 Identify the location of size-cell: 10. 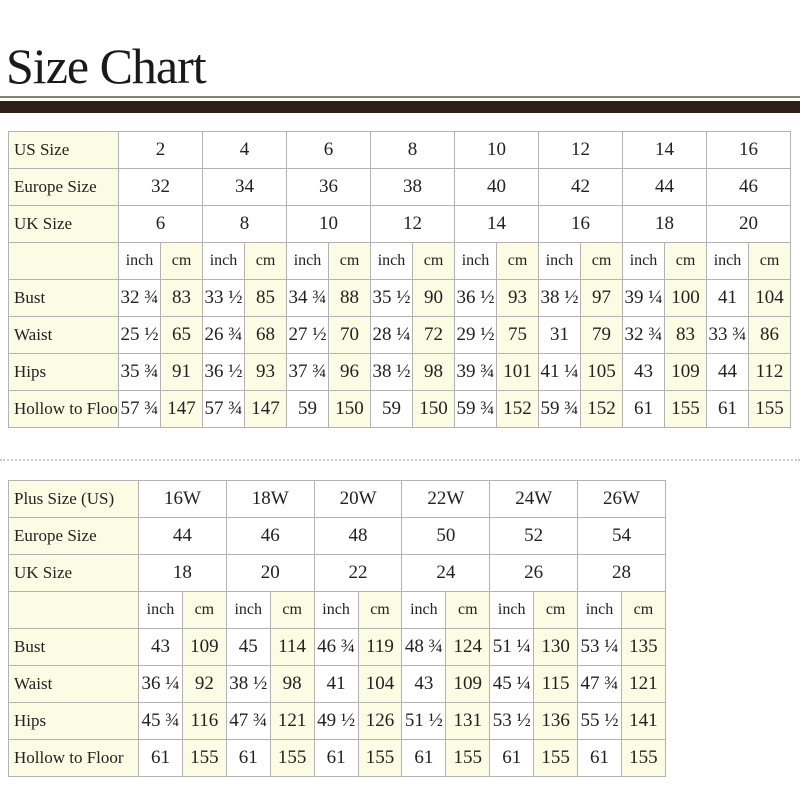
(496, 150).